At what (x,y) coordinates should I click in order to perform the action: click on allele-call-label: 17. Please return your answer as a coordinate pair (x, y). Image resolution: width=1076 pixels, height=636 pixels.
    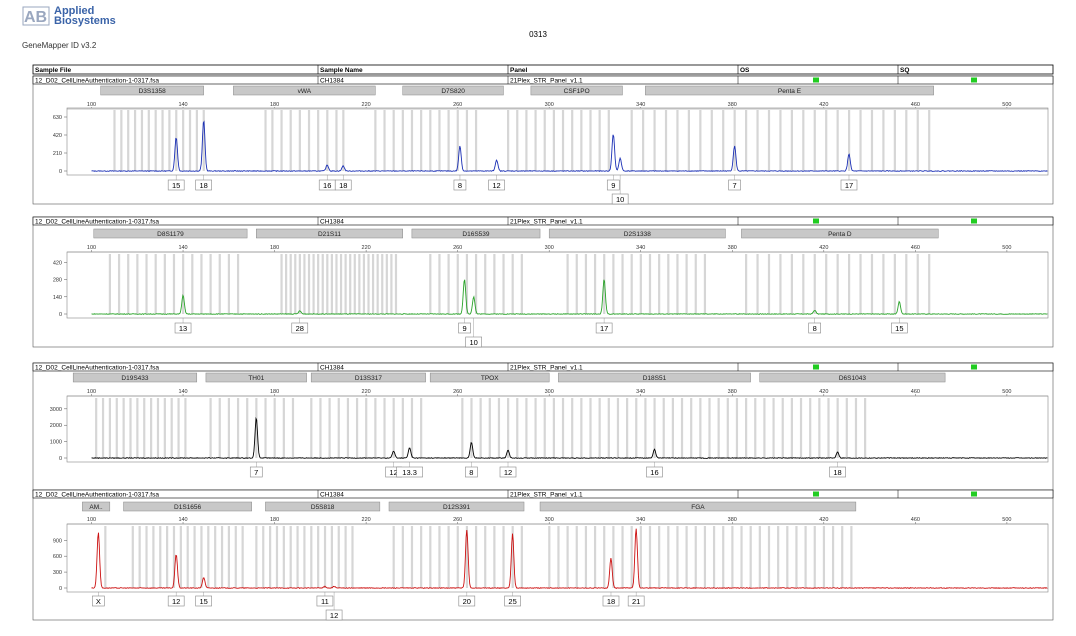
    Looking at the image, I should click on (849, 185).